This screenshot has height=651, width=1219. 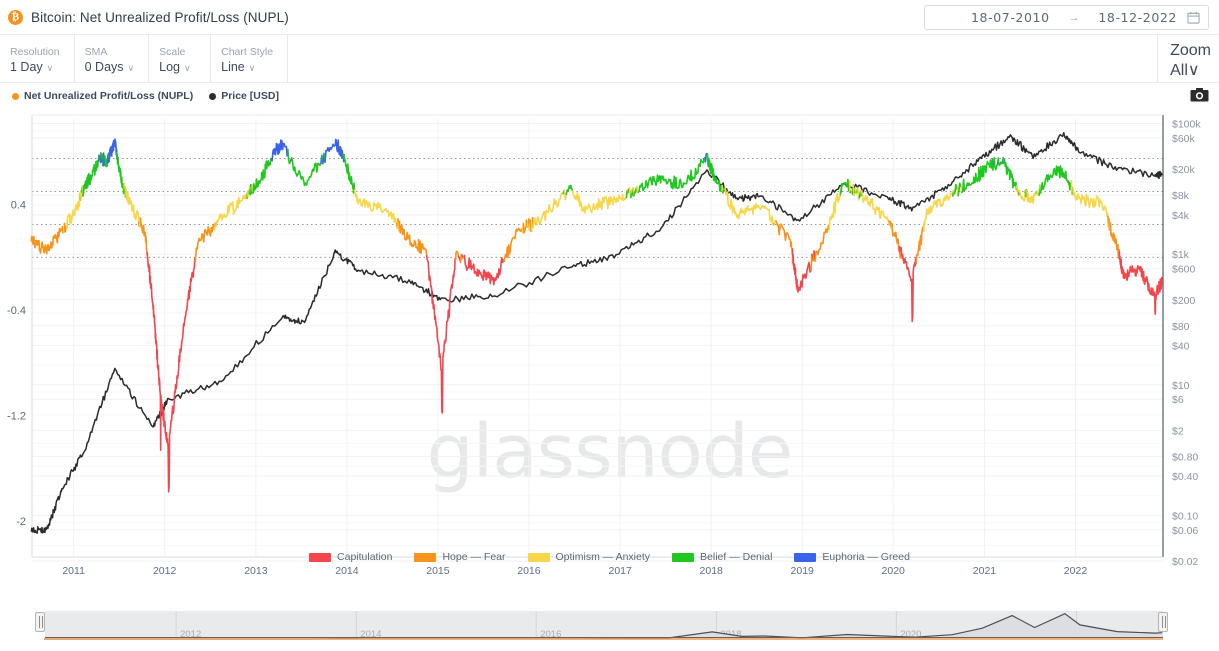 I want to click on band-legend-item-capitulation: Capitulation, so click(x=350, y=557).